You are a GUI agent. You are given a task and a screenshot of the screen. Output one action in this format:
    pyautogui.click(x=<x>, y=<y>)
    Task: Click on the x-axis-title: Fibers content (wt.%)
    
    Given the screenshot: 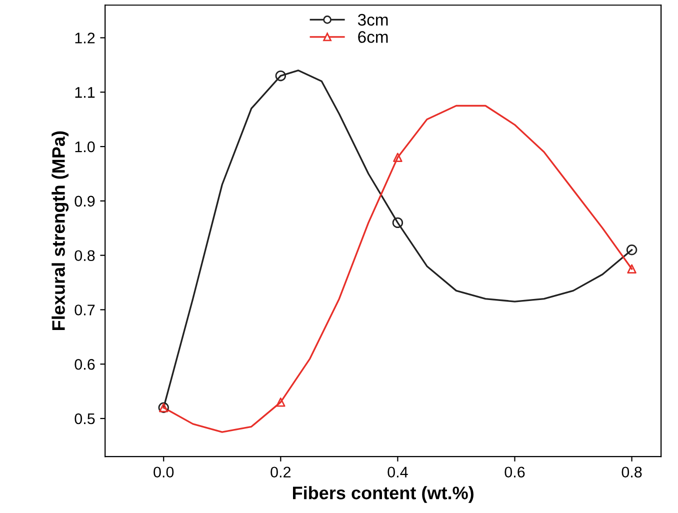 What is the action you would take?
    pyautogui.click(x=383, y=494)
    